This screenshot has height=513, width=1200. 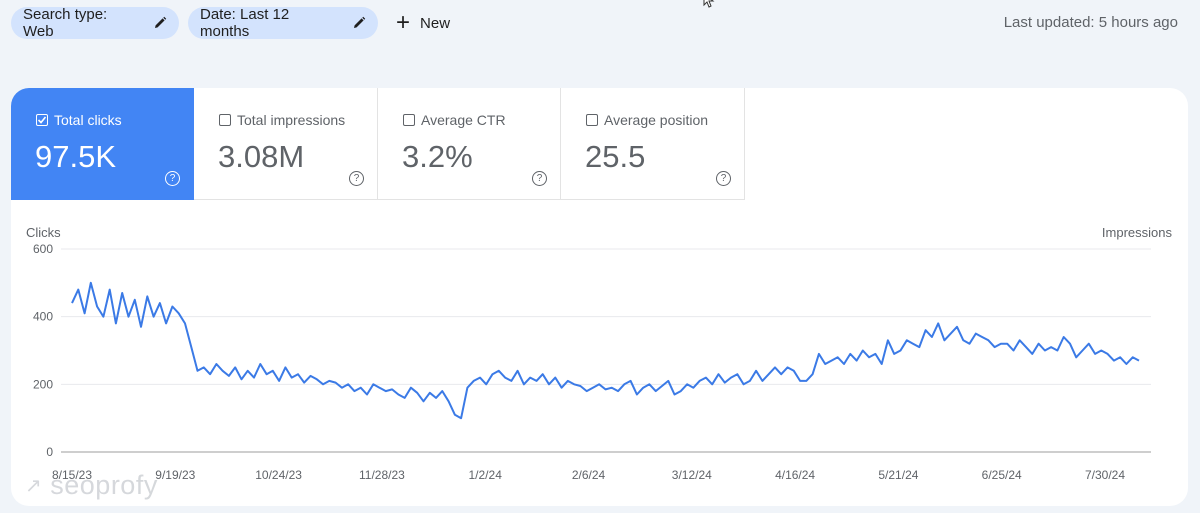 What do you see at coordinates (1105, 475) in the screenshot?
I see `x-tick-label: 7/30/24` at bounding box center [1105, 475].